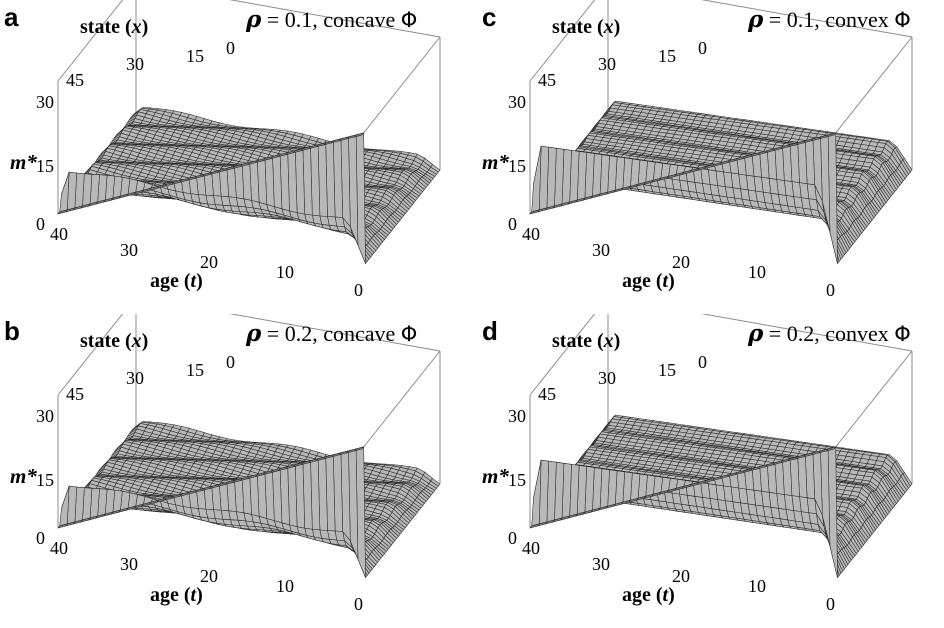 The height and width of the screenshot is (628, 944). Describe the element at coordinates (11, 17) in the screenshot. I see `panel-label-a: a` at that location.